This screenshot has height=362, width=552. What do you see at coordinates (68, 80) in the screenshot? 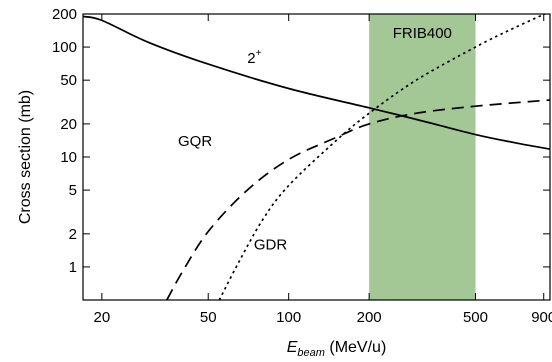
I see `y-tick-label: 50` at bounding box center [68, 80].